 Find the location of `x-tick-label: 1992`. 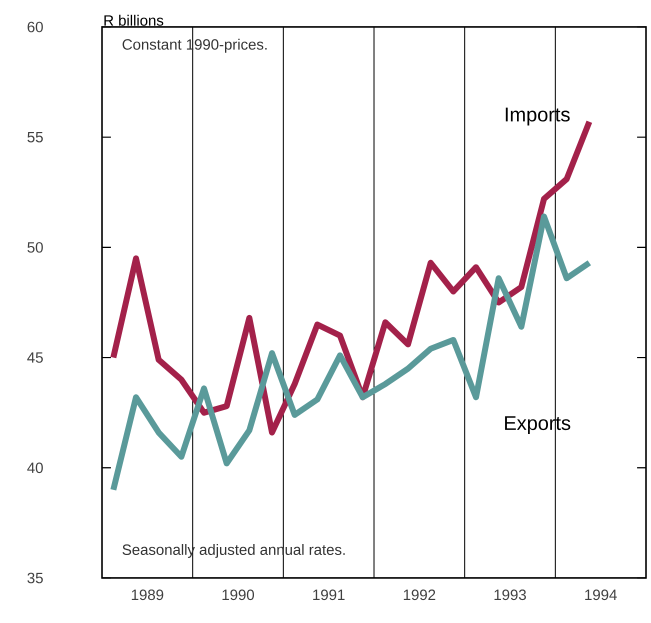

x-tick-label: 1992 is located at coordinates (420, 595).